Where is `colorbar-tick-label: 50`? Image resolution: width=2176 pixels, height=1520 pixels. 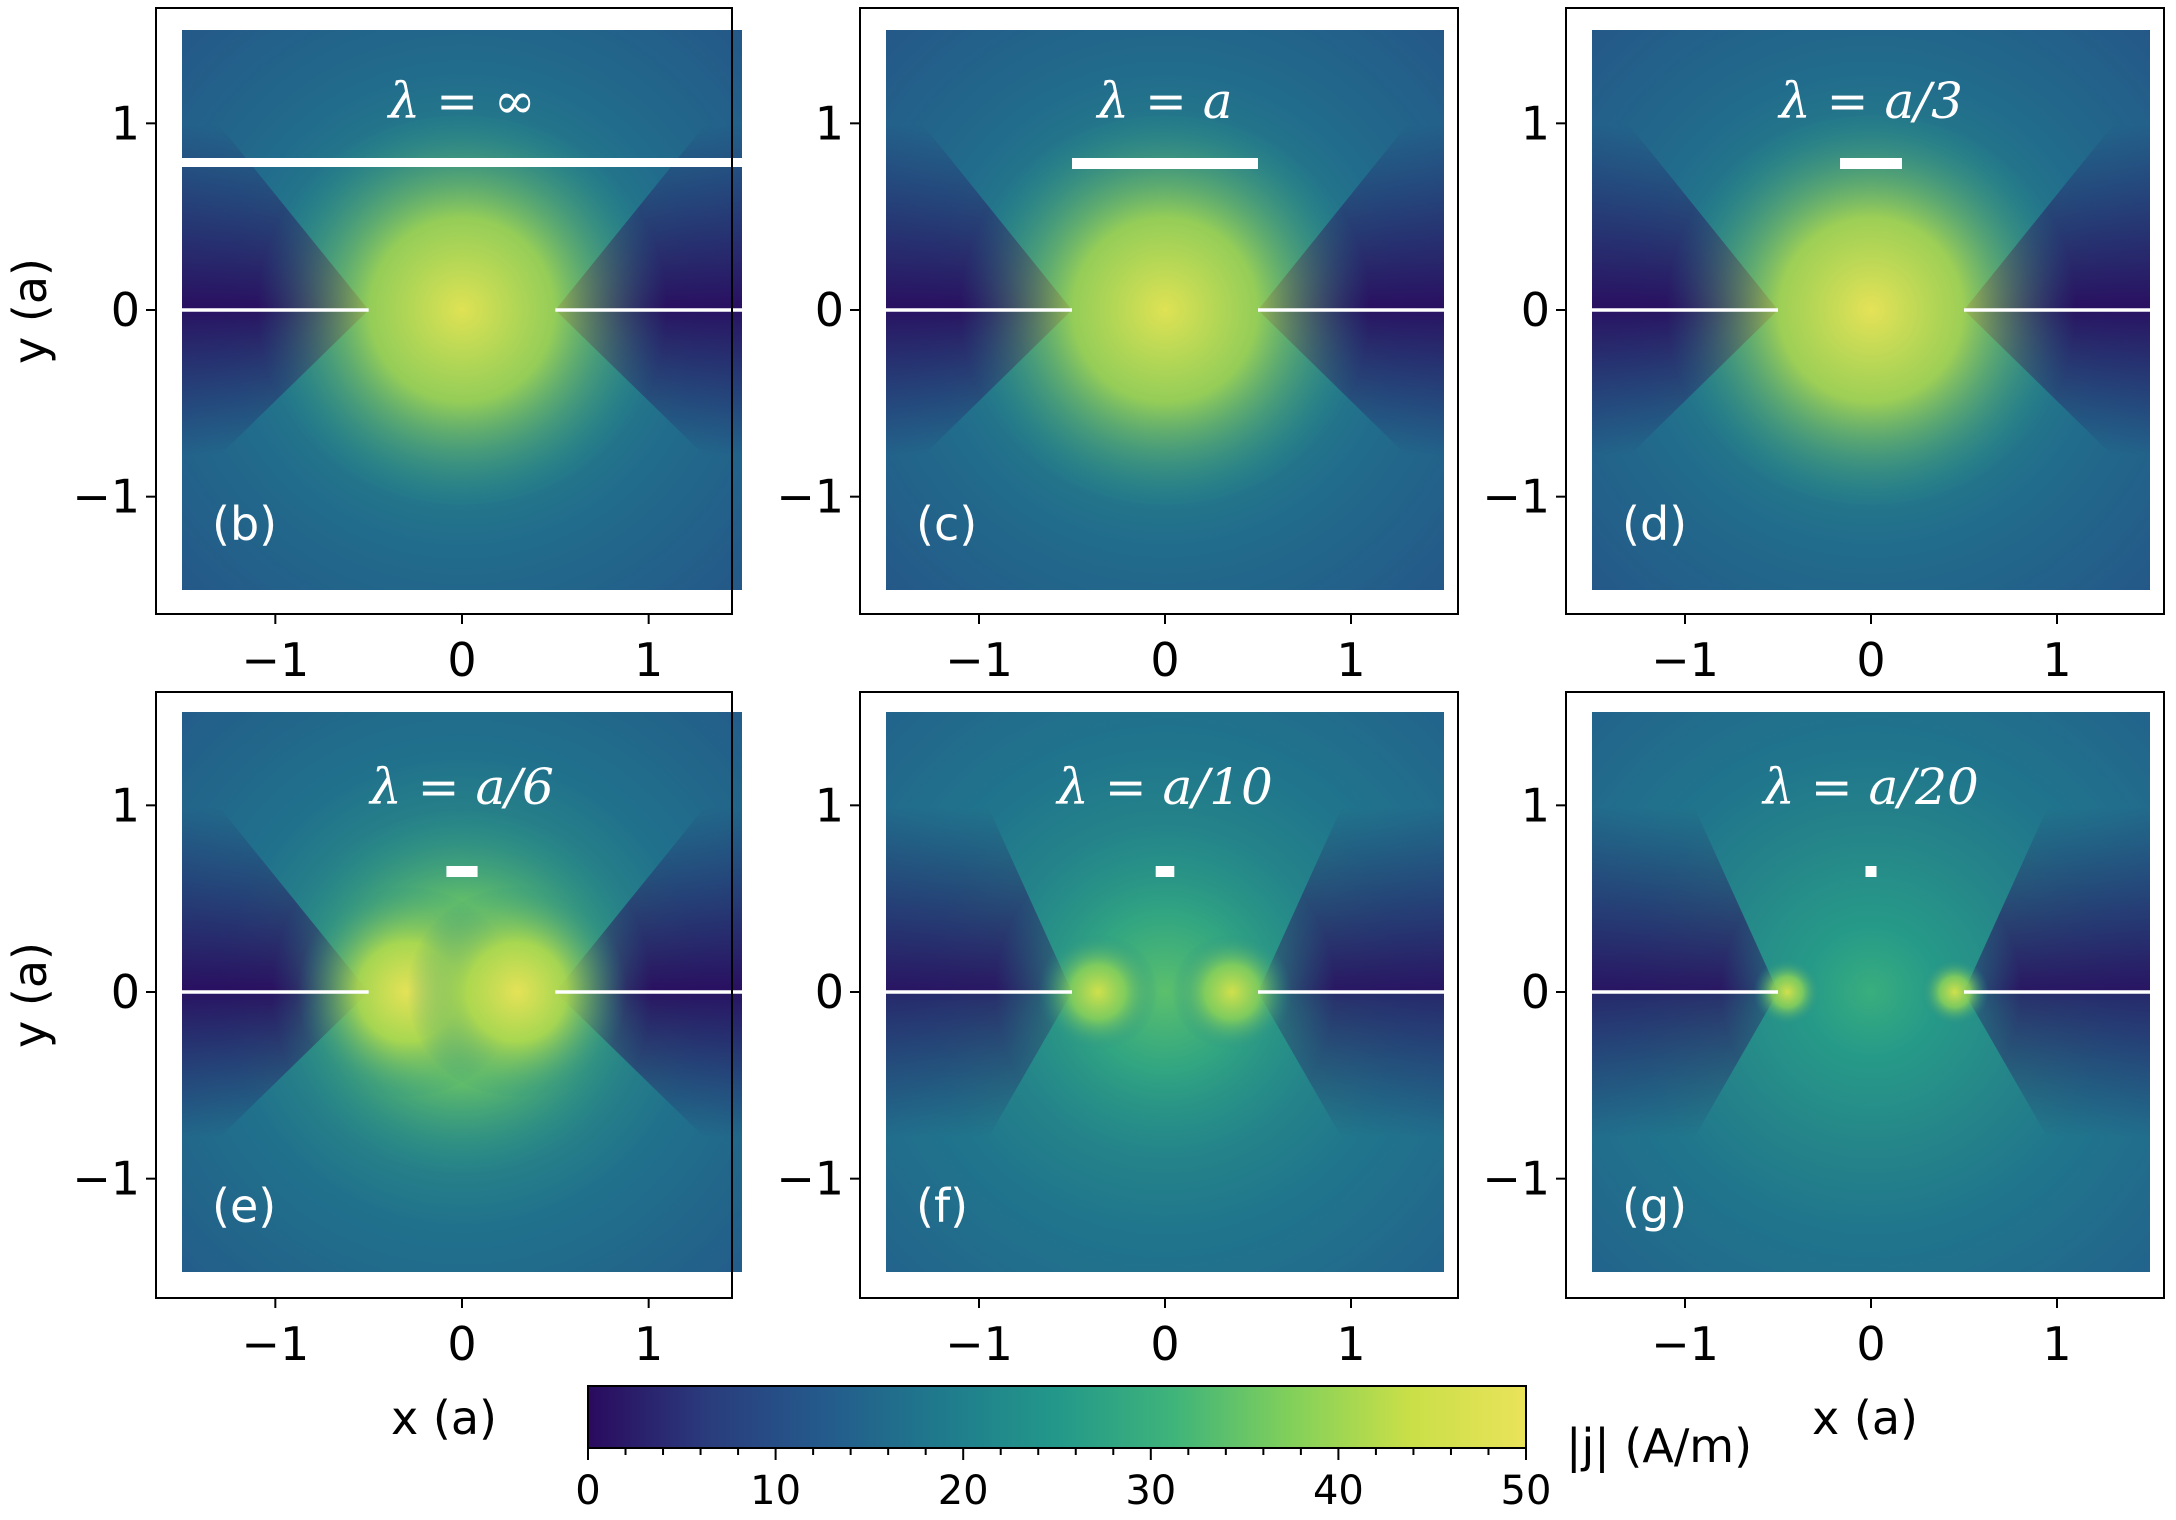
colorbar-tick-label: 50 is located at coordinates (1526, 1491).